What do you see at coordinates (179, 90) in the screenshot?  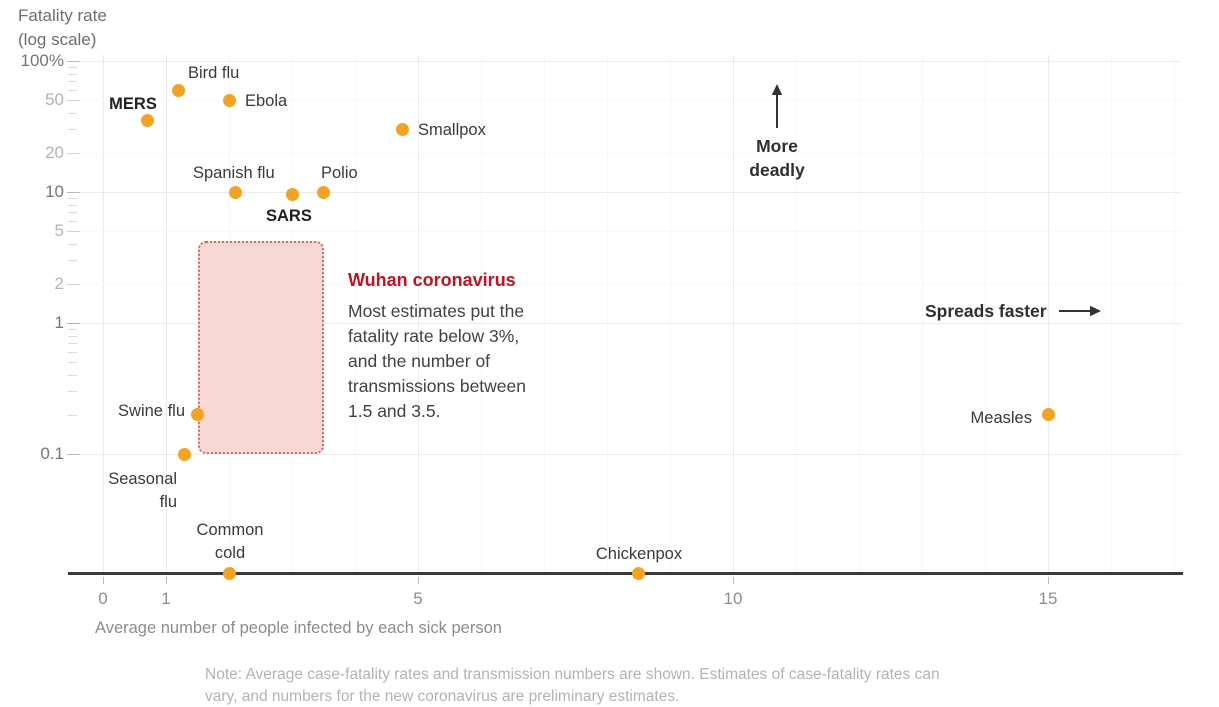 I see `point-dot-bird-flu` at bounding box center [179, 90].